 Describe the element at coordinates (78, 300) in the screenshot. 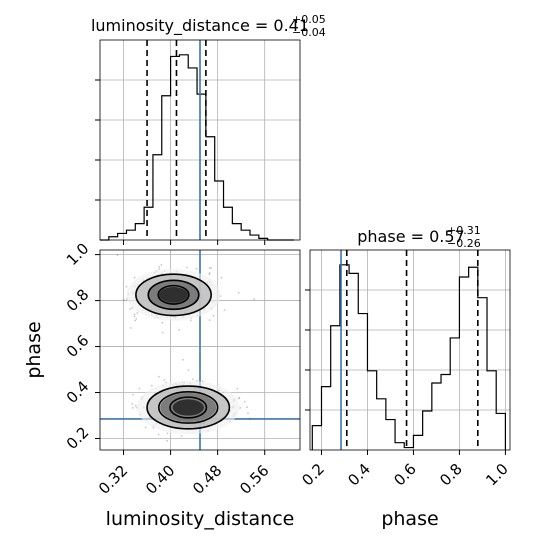

I see `y-tick-label-phase: 0.8` at that location.